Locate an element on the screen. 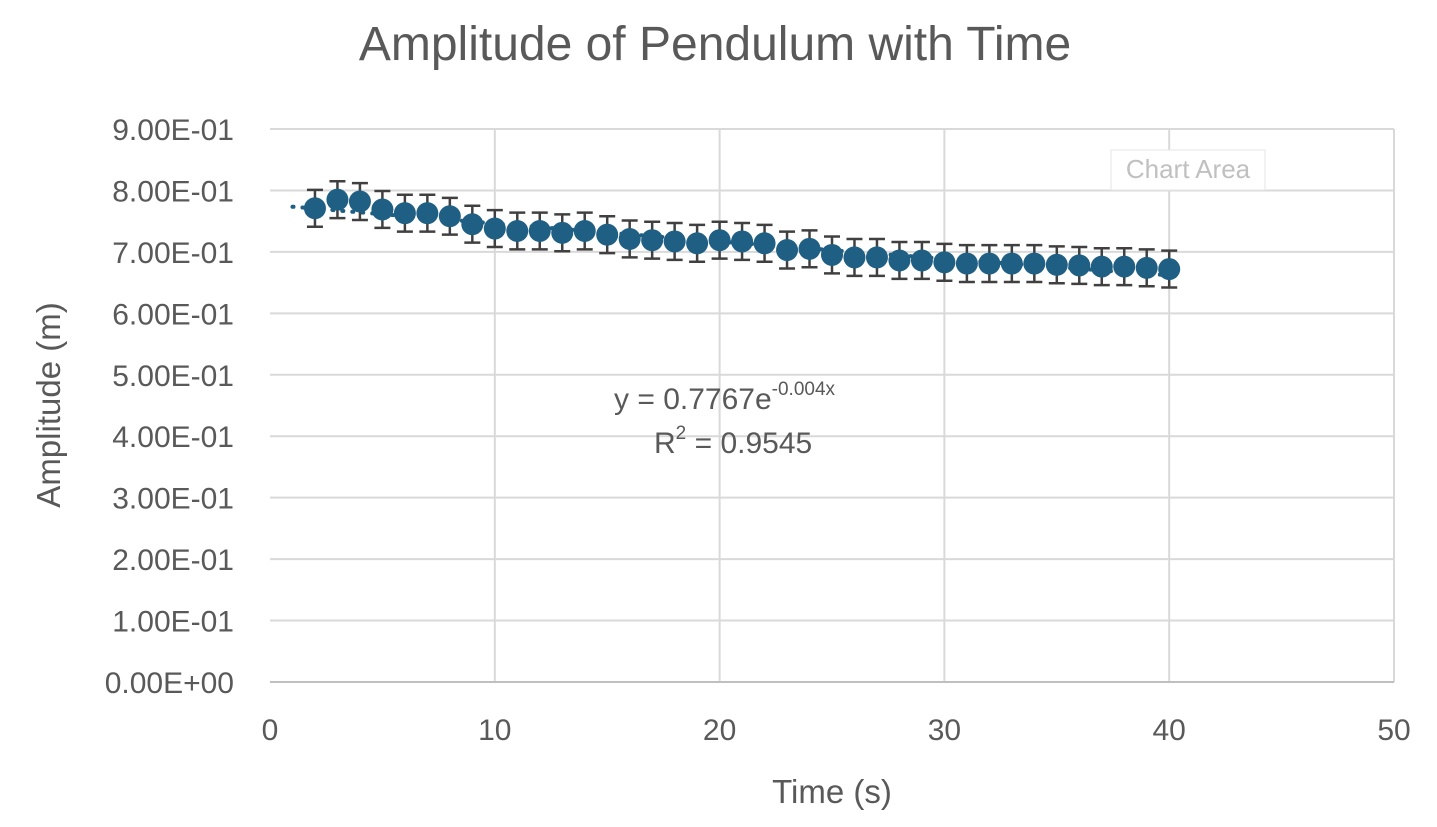  r-squared-superscript: 2 is located at coordinates (681, 433).